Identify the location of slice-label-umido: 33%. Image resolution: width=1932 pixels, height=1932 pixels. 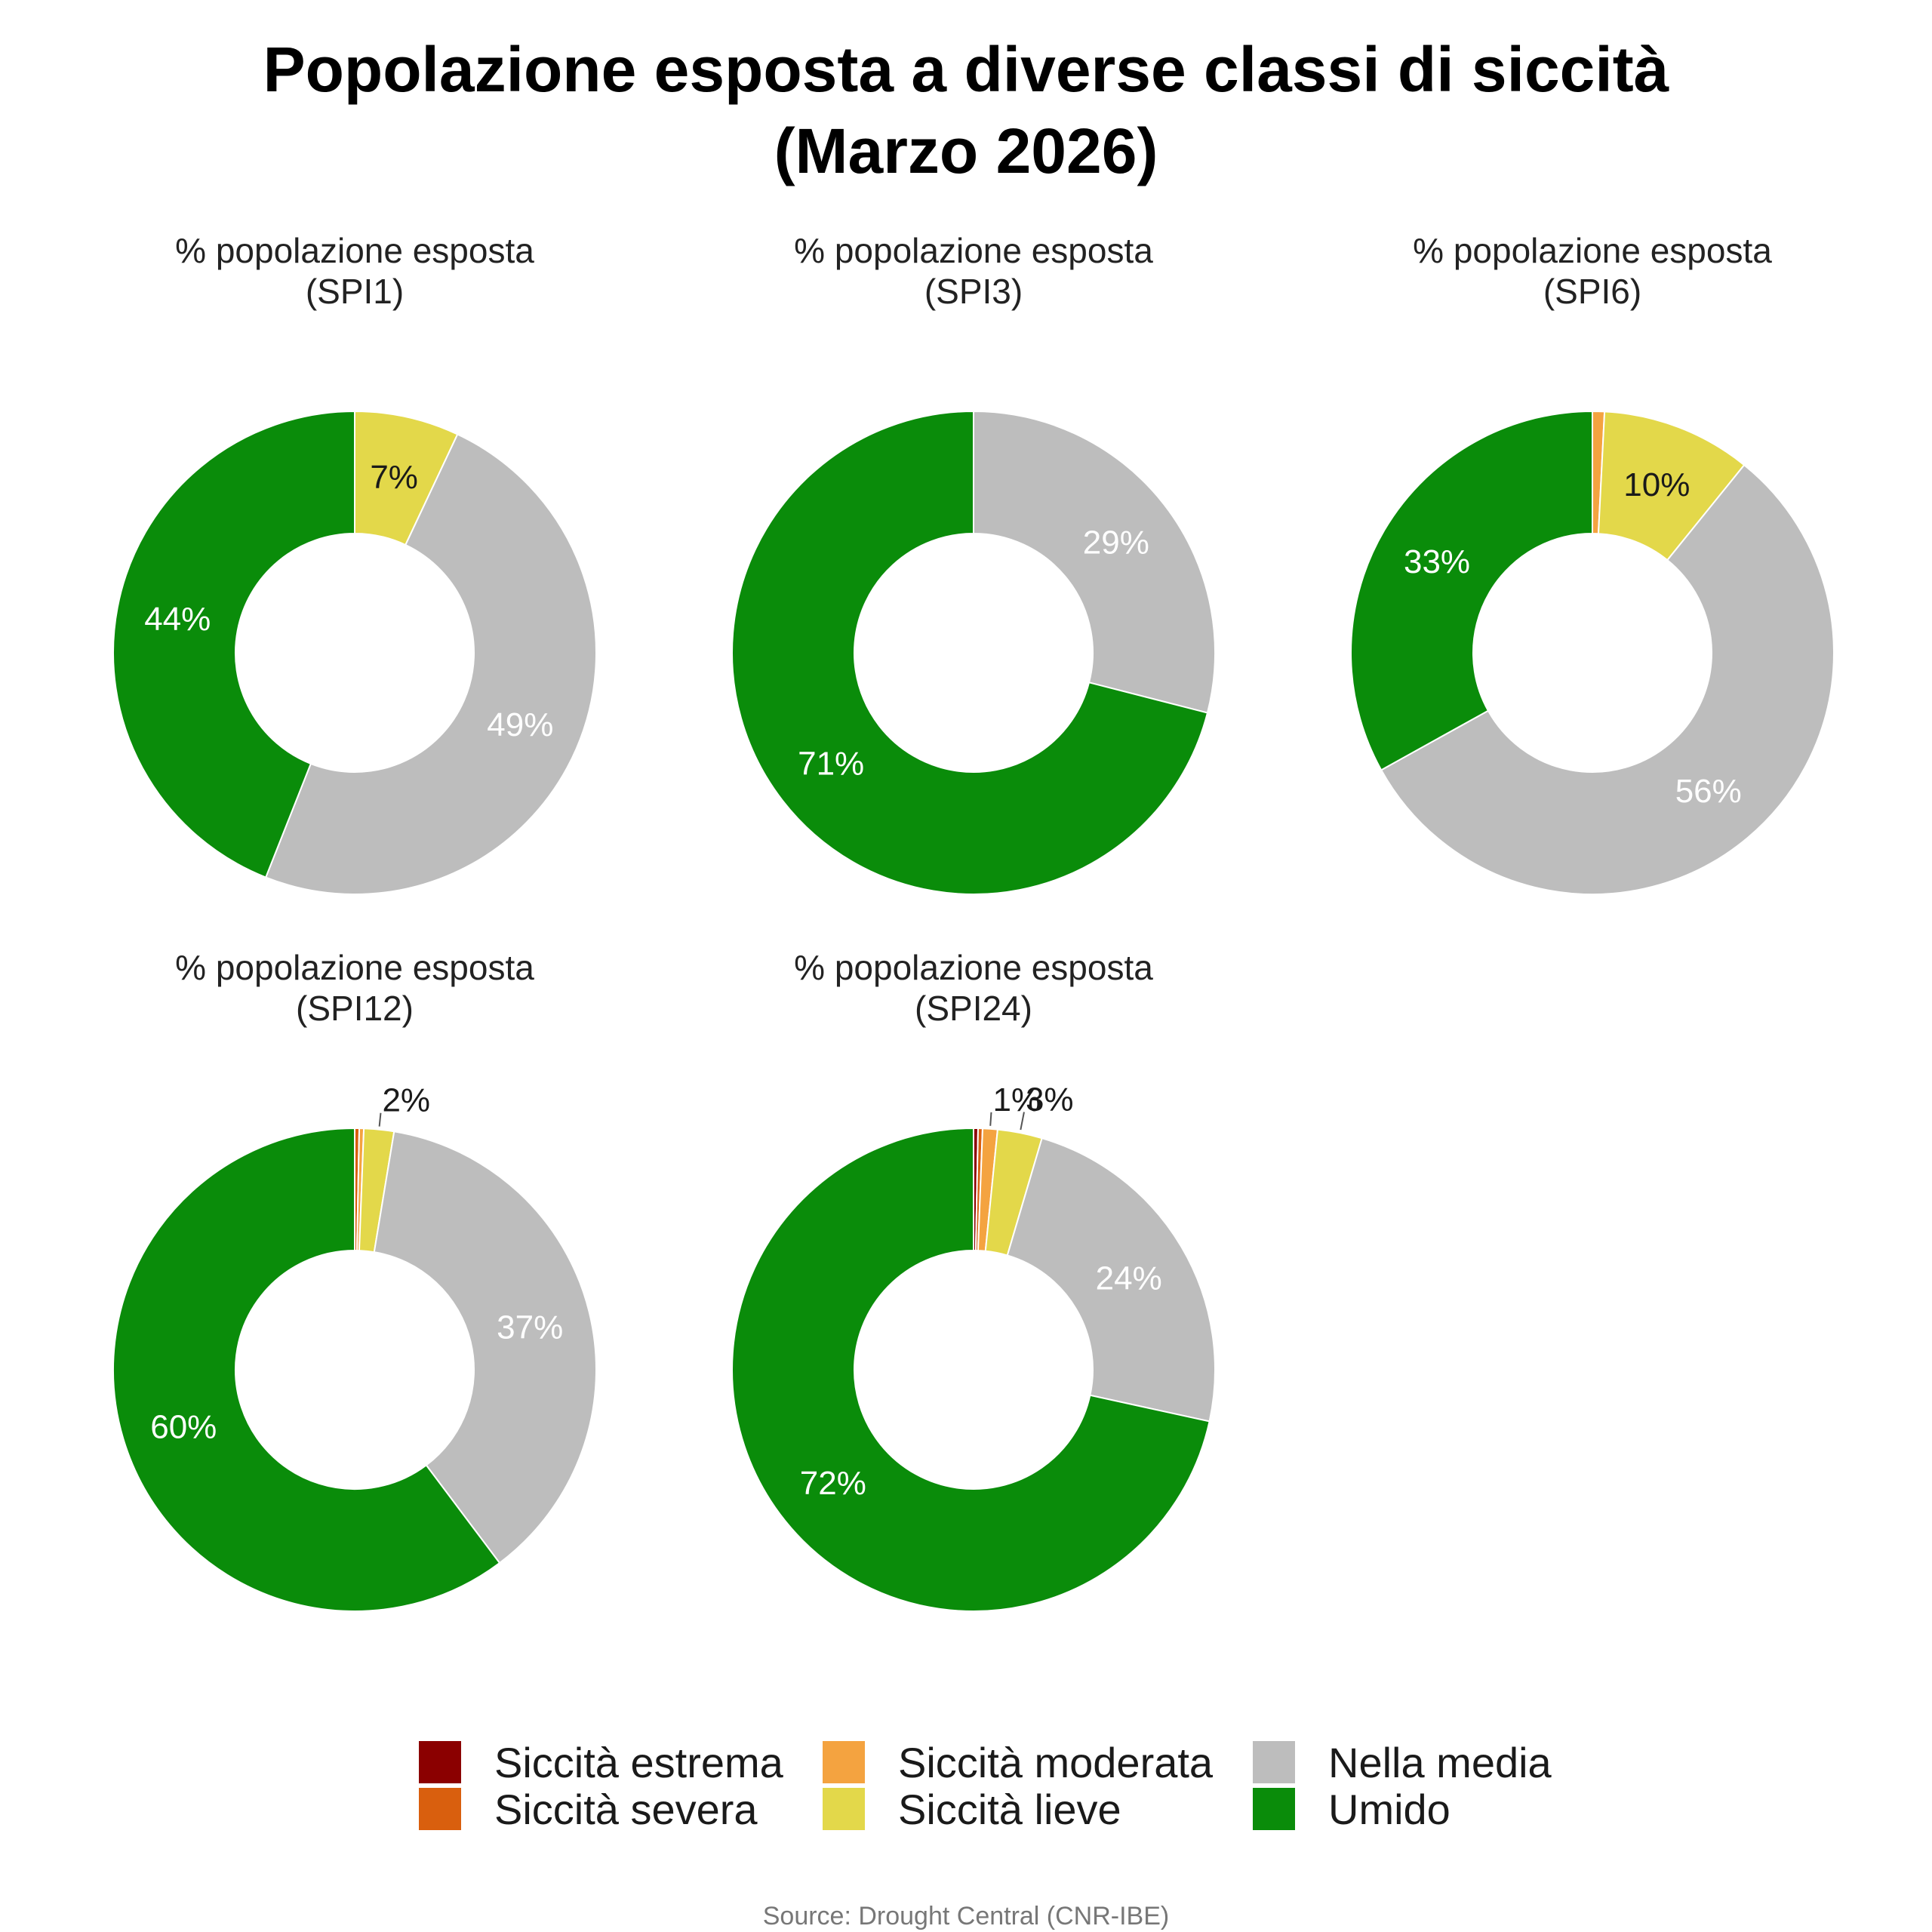
(1437, 561).